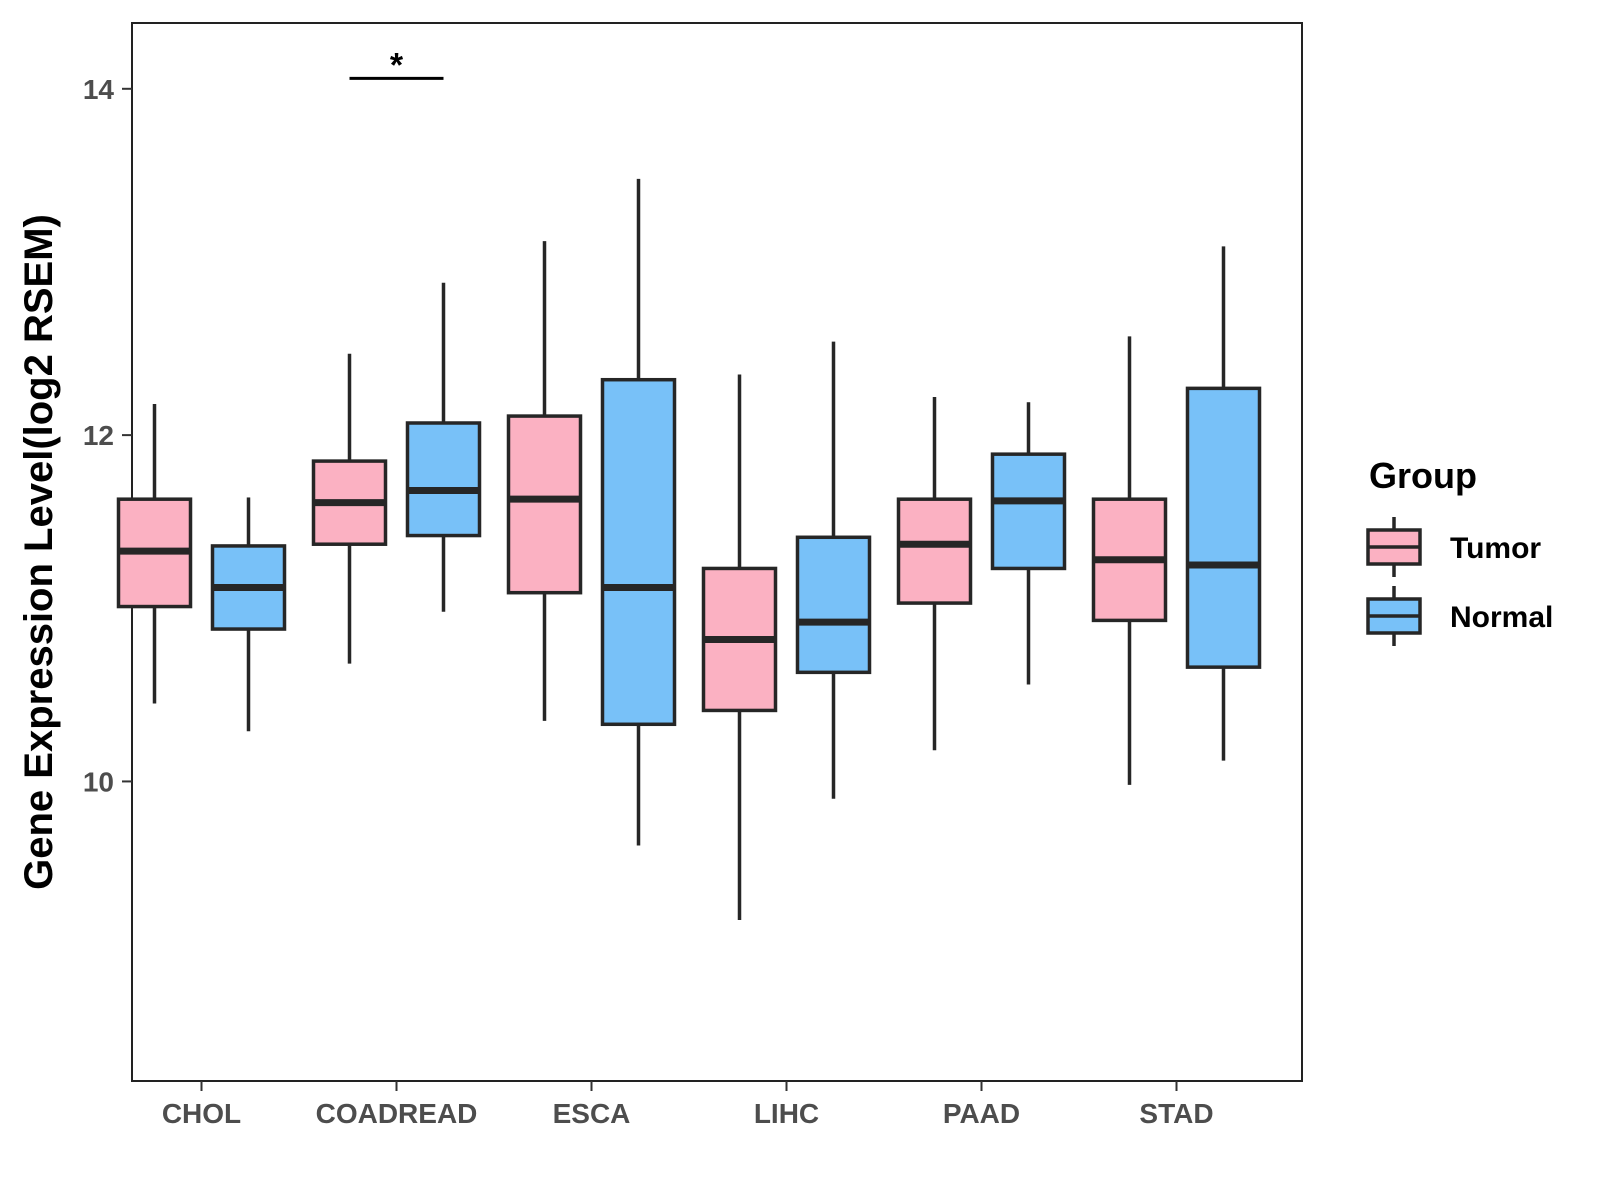  What do you see at coordinates (739, 647) in the screenshot?
I see `tumor-box-lihc` at bounding box center [739, 647].